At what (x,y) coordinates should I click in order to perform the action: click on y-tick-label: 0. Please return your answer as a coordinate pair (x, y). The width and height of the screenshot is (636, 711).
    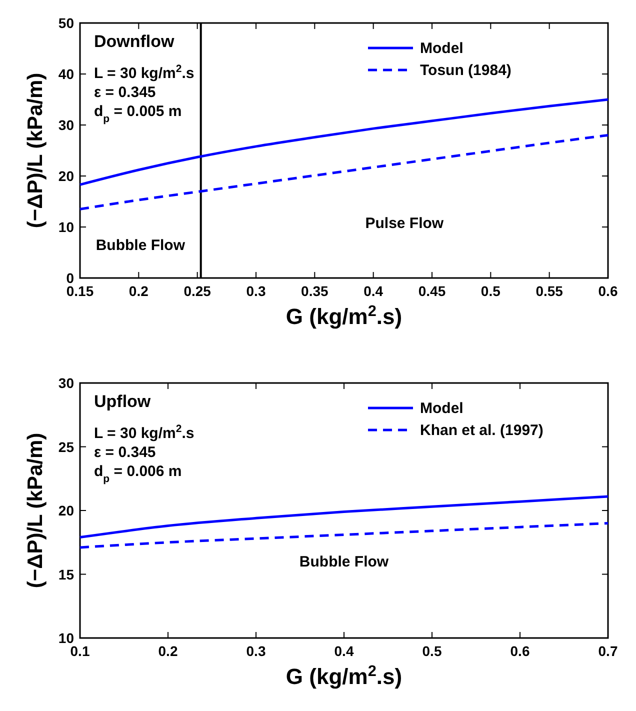
    Looking at the image, I should click on (70, 278).